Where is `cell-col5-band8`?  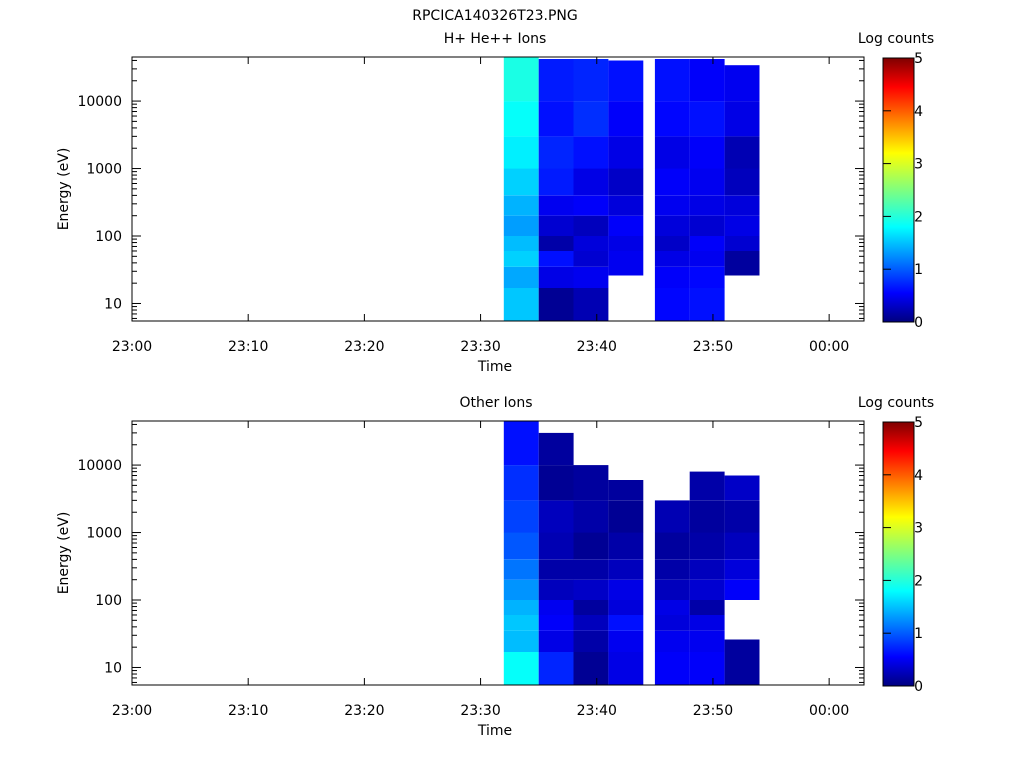
cell-col5-band8 is located at coordinates (707, 486).